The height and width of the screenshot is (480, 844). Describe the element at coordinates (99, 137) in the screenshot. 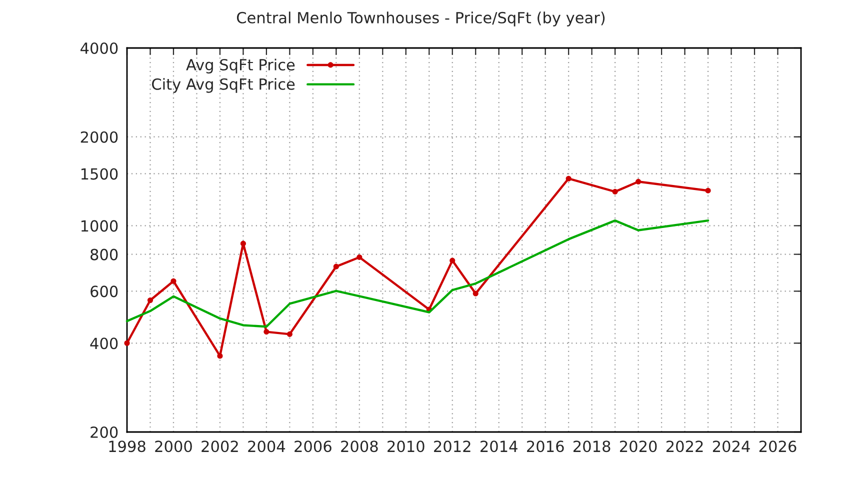

I see `y-tick-label: 2000` at that location.